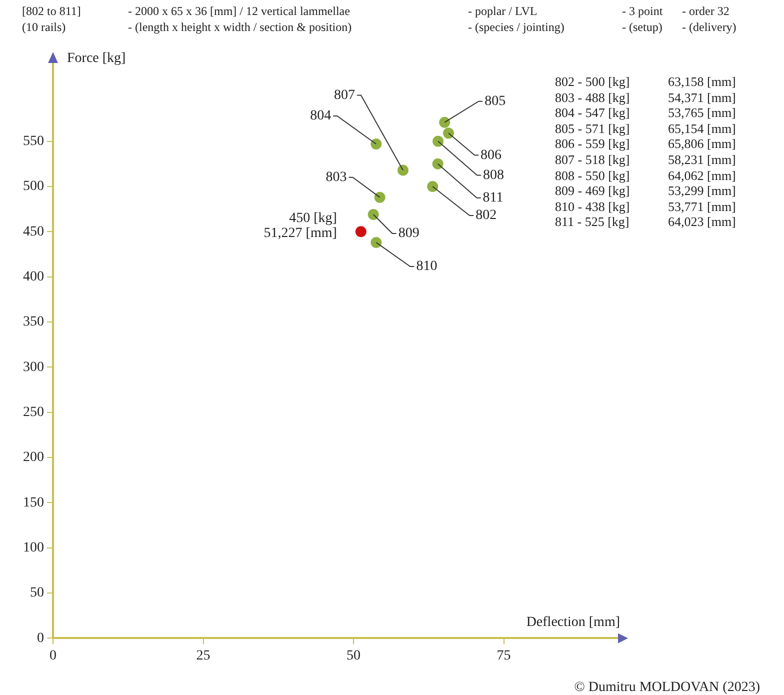  I want to click on annotation: 802 - 500 [kg], so click(592, 81).